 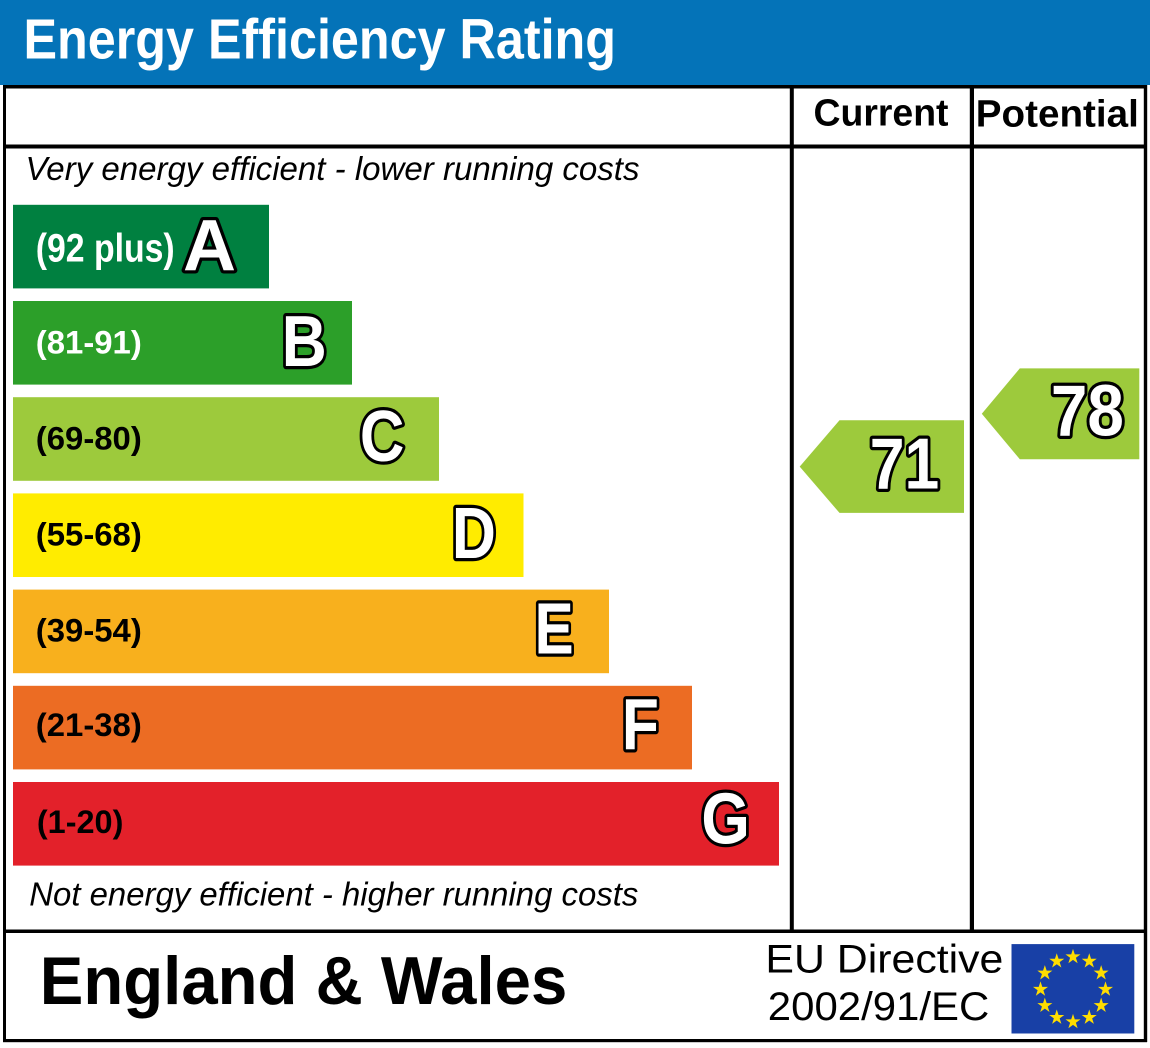 I want to click on svg-text: (69-80), so click(x=89, y=439).